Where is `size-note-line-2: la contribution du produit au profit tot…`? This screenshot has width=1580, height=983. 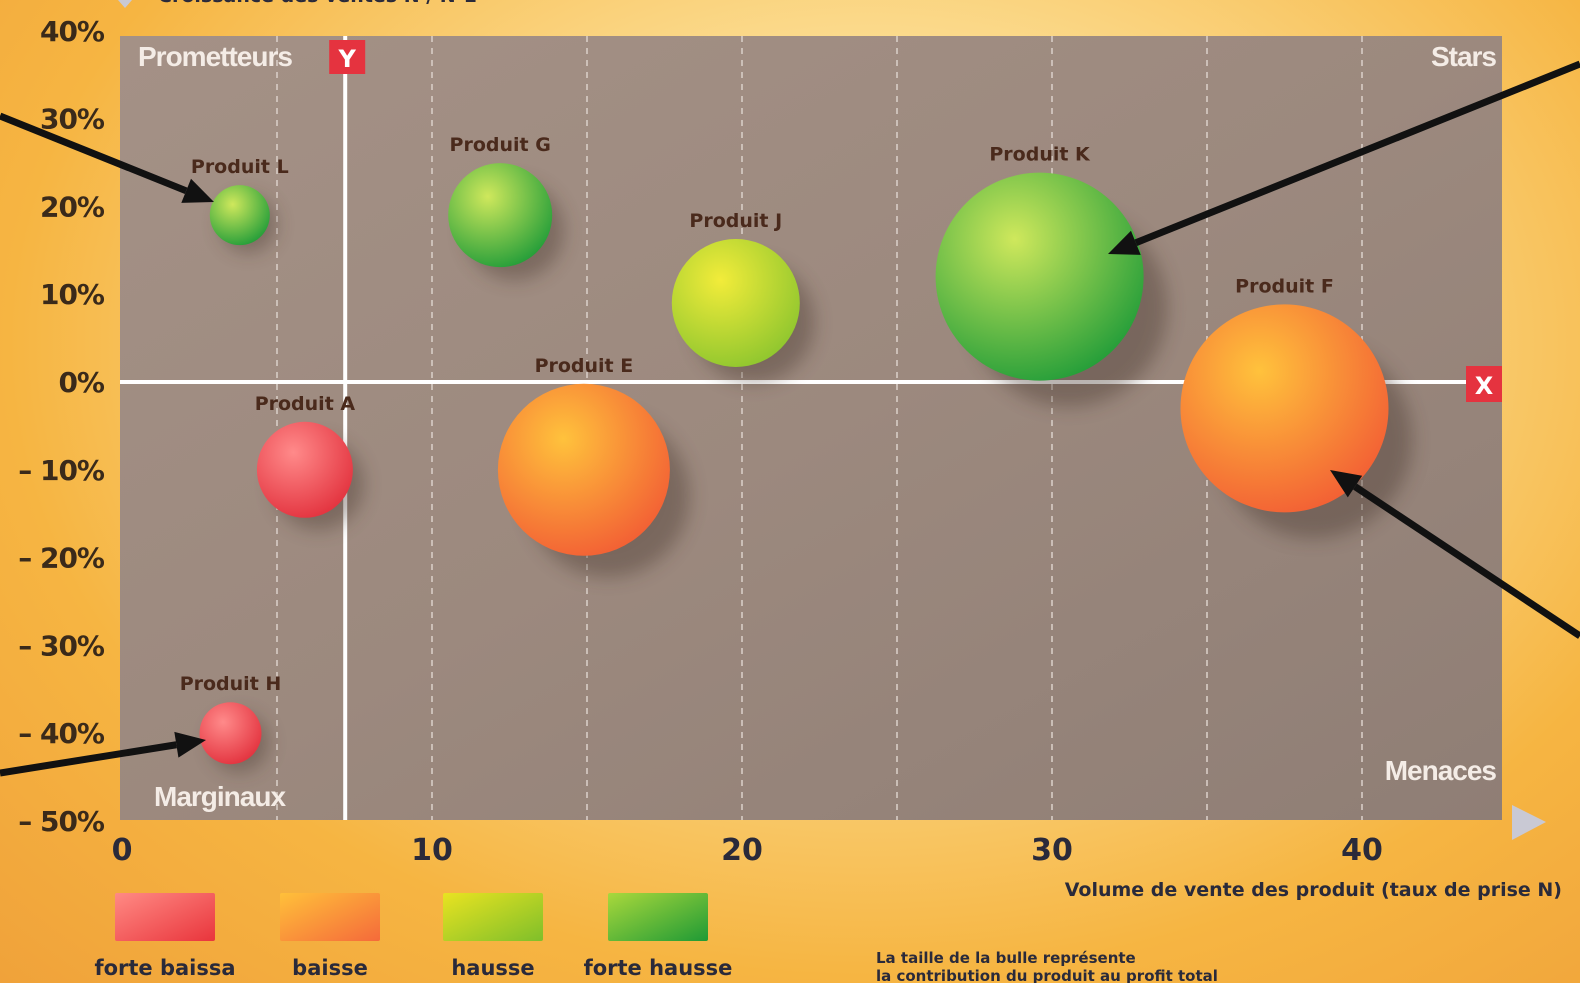
size-note-line-2: la contribution du produit au profit tot… is located at coordinates (1047, 975).